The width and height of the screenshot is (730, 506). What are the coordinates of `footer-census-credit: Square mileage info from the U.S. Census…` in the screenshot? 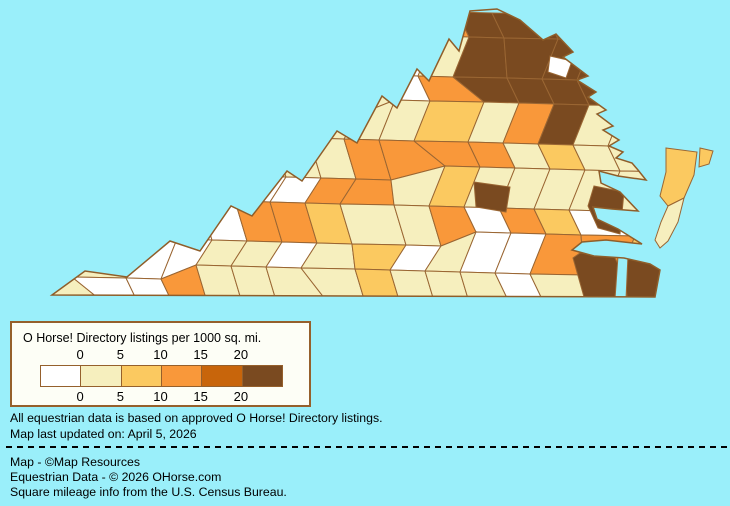 It's located at (148, 492).